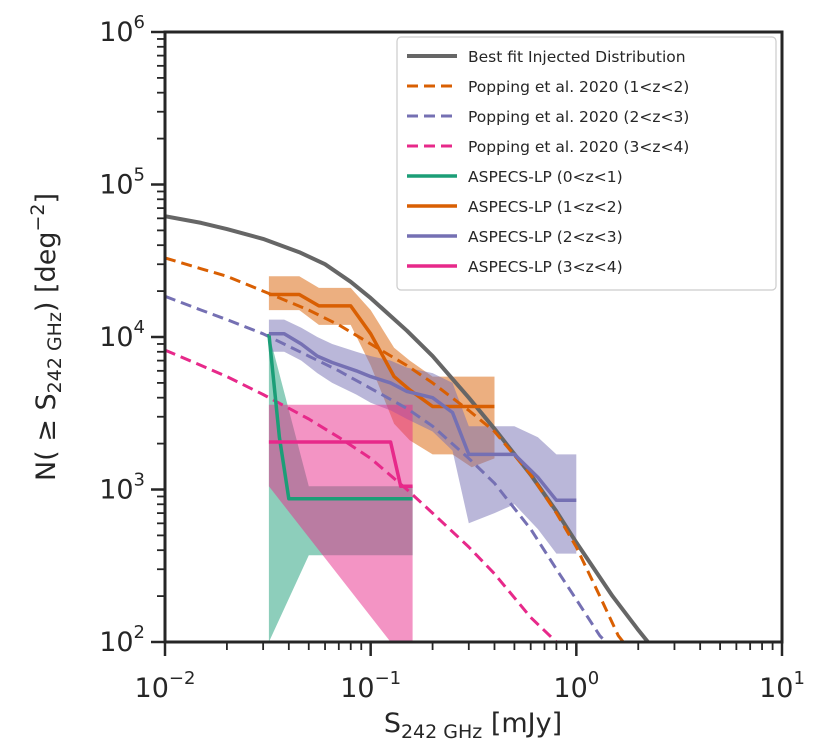 Image resolution: width=830 pixels, height=747 pixels. What do you see at coordinates (165, 686) in the screenshot?
I see `x-tick-label: 10⁻²` at bounding box center [165, 686].